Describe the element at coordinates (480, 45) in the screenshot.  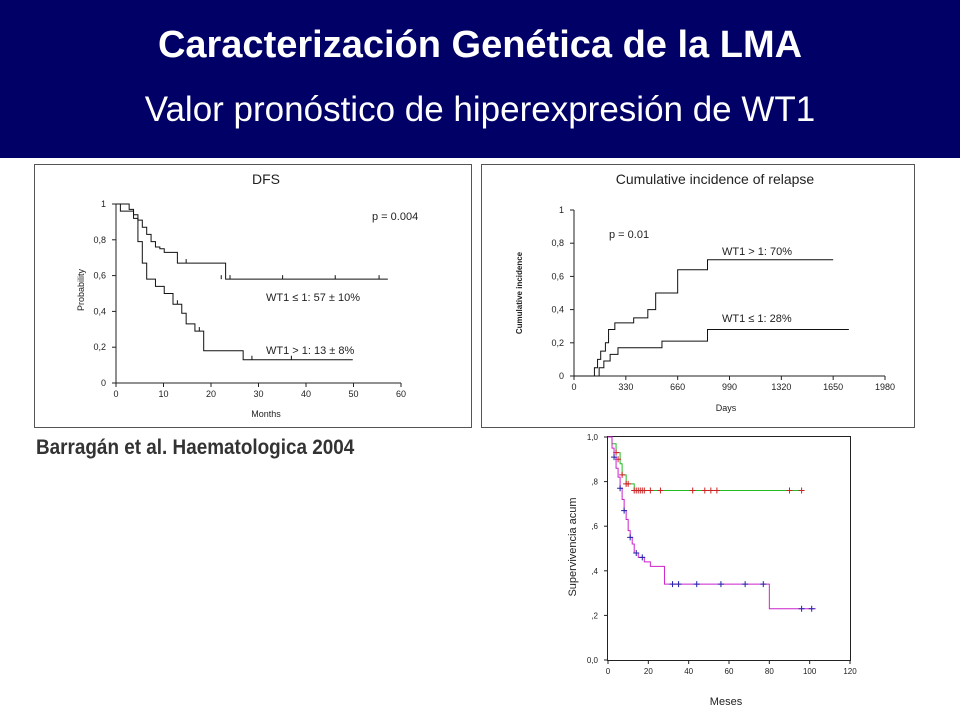
I see `slide-title: Caracterización Genética de la LMA` at that location.